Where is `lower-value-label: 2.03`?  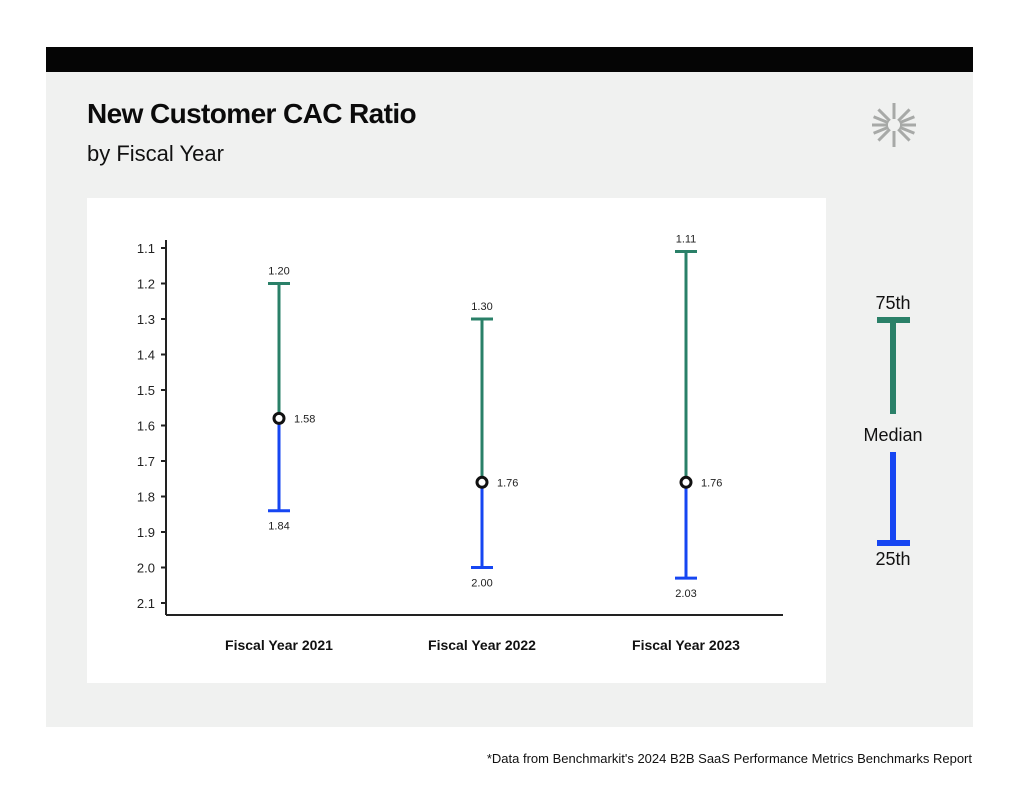
lower-value-label: 2.03 is located at coordinates (685, 594).